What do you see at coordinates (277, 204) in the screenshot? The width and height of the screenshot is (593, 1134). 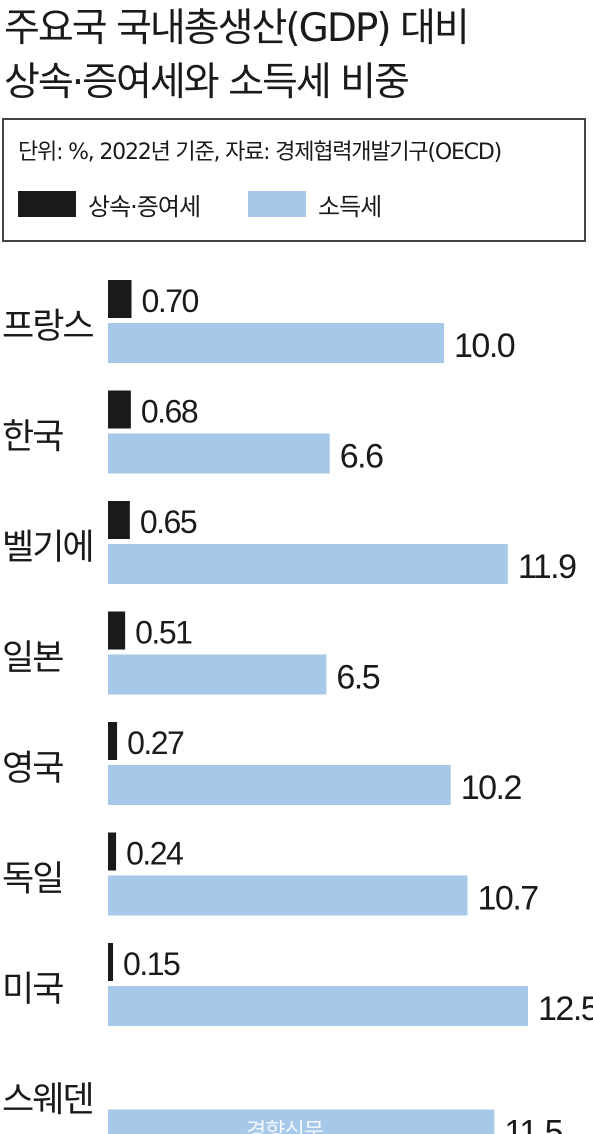 I see `legend-swatch-income` at bounding box center [277, 204].